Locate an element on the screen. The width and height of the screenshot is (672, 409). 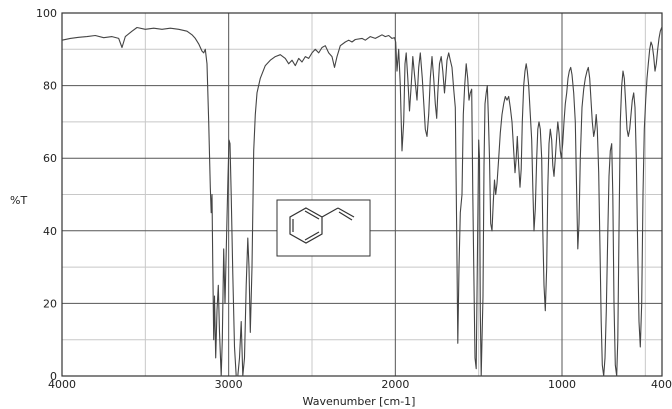
styrene-molecule-icon is located at coordinates (322, 225).